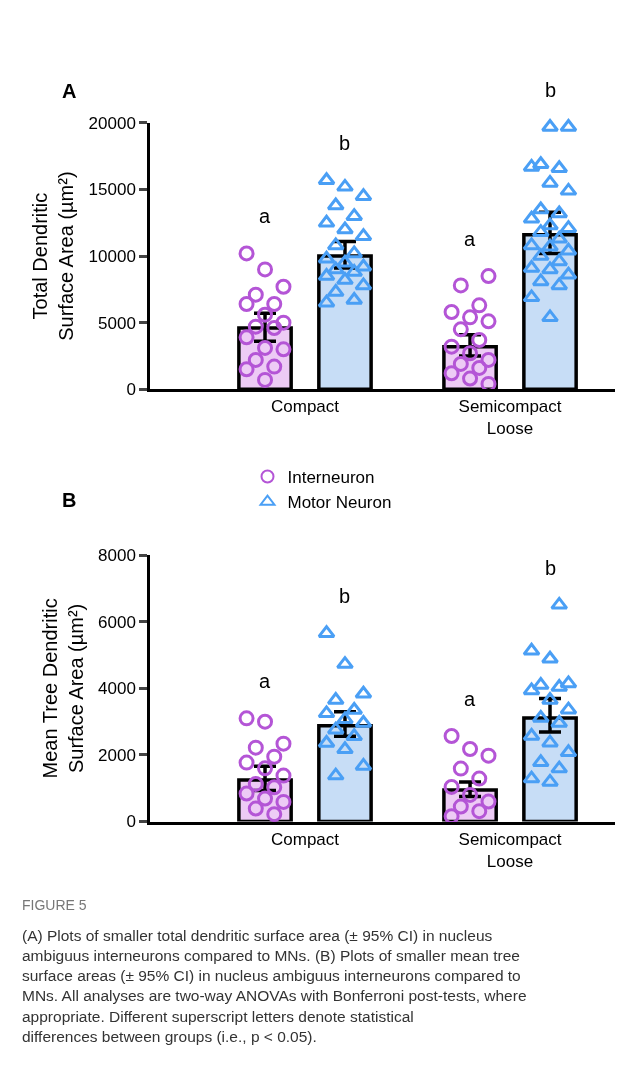  I want to click on y-tick-label: 5000, so click(117, 323).